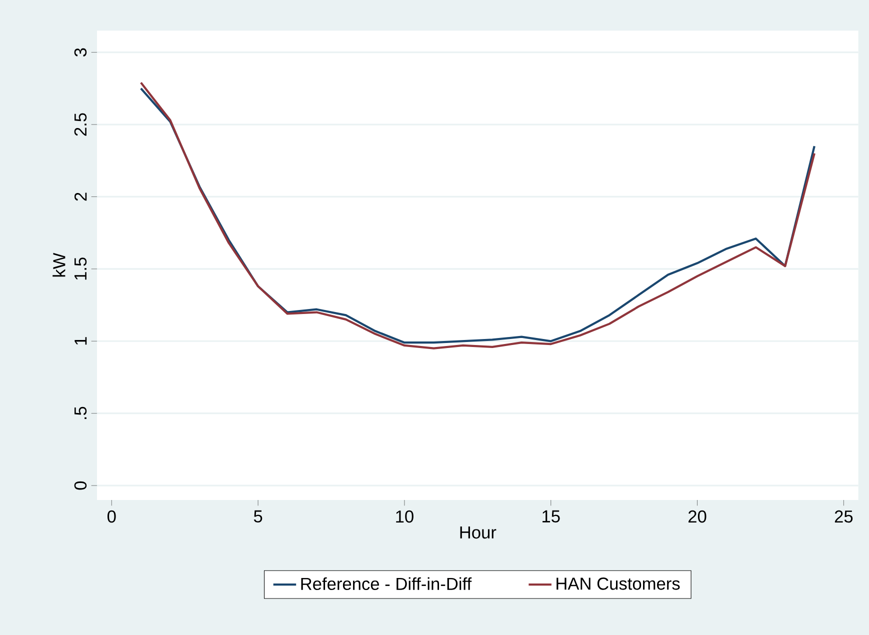 The height and width of the screenshot is (635, 869). What do you see at coordinates (618, 584) in the screenshot?
I see `legend-label: HAN Customers` at bounding box center [618, 584].